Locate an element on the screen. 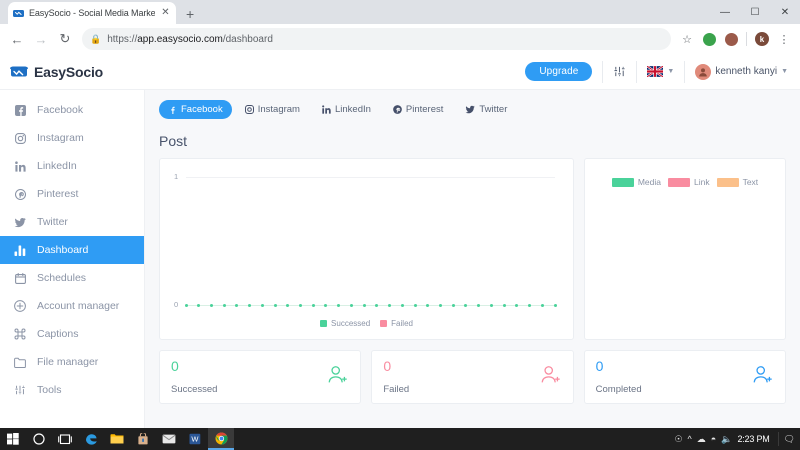 The height and width of the screenshot is (450, 800). sidebar-item-label: Tools is located at coordinates (49, 390).